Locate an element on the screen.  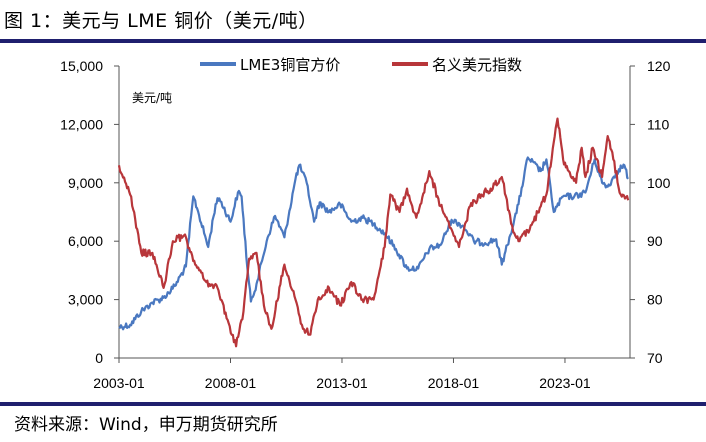
x-tick-label: 2023-01 is located at coordinates (565, 383).